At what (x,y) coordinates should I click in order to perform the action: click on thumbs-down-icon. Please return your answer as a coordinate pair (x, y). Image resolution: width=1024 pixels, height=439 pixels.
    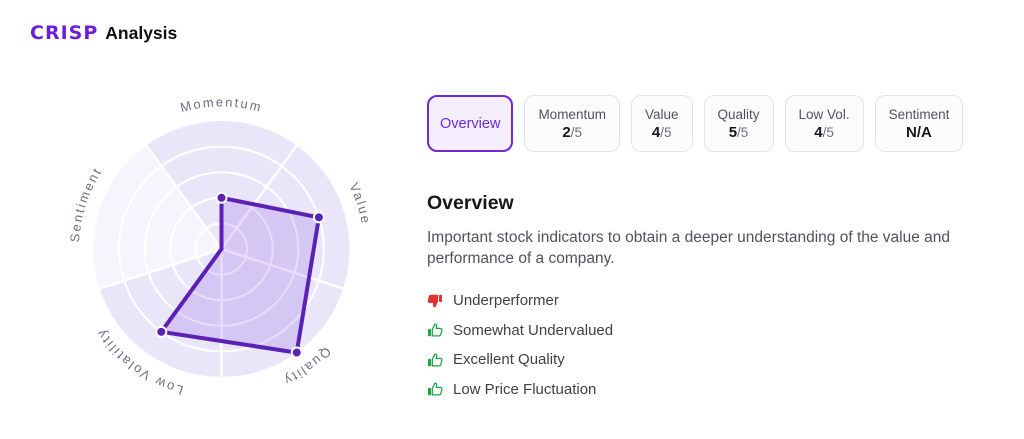
    Looking at the image, I should click on (435, 301).